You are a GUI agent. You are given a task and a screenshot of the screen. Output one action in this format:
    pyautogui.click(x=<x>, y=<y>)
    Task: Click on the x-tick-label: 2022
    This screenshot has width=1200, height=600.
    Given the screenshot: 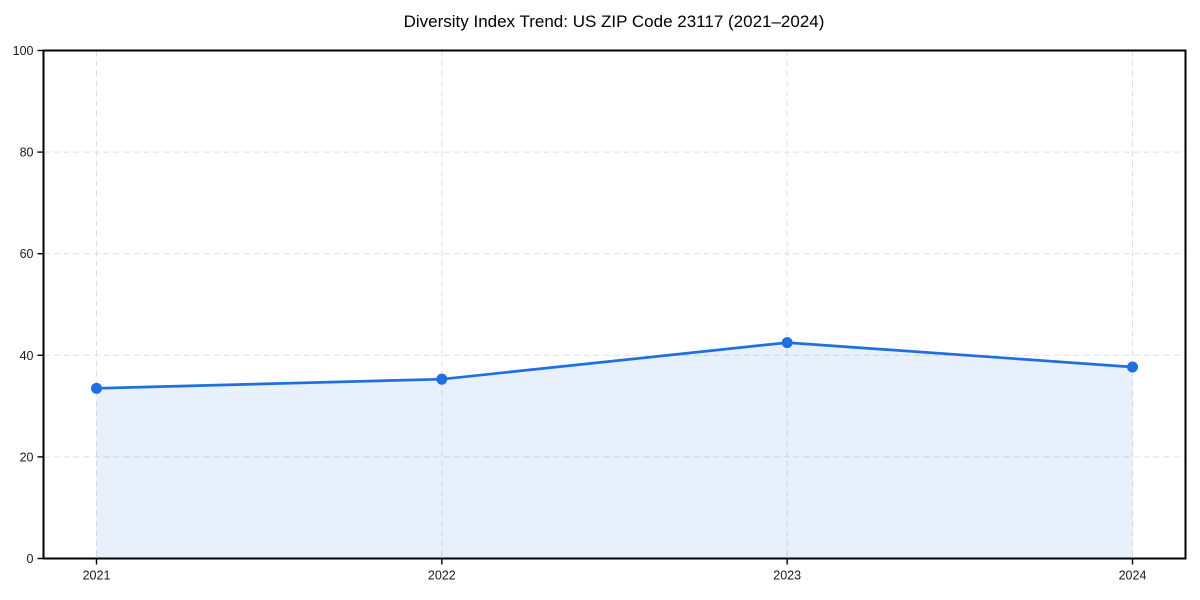 What is the action you would take?
    pyautogui.click(x=442, y=576)
    